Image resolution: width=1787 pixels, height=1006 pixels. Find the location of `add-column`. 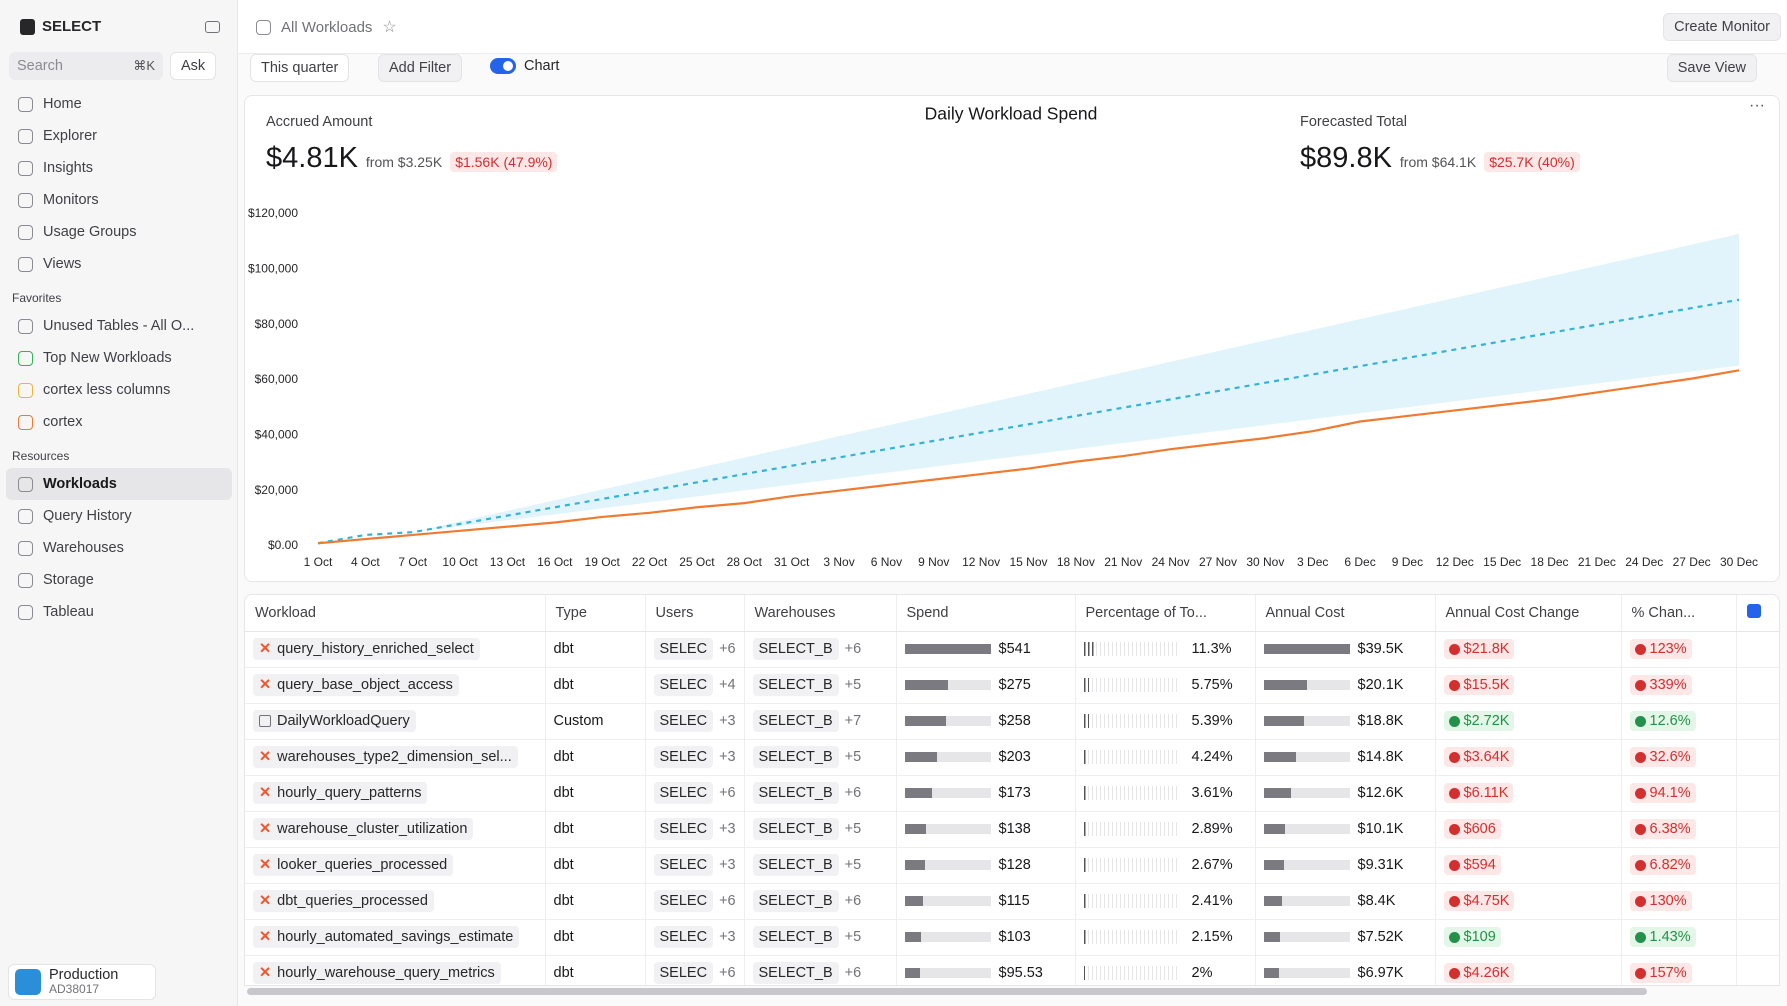

add-column is located at coordinates (1757, 613).